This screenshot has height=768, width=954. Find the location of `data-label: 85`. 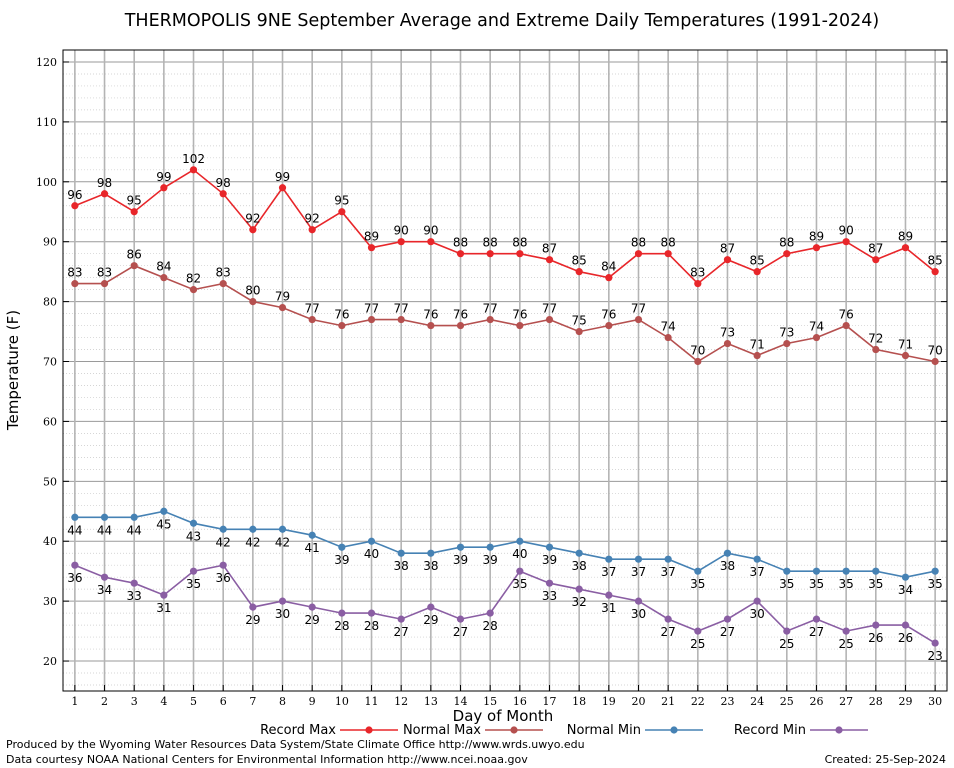

data-label: 85 is located at coordinates (757, 261).